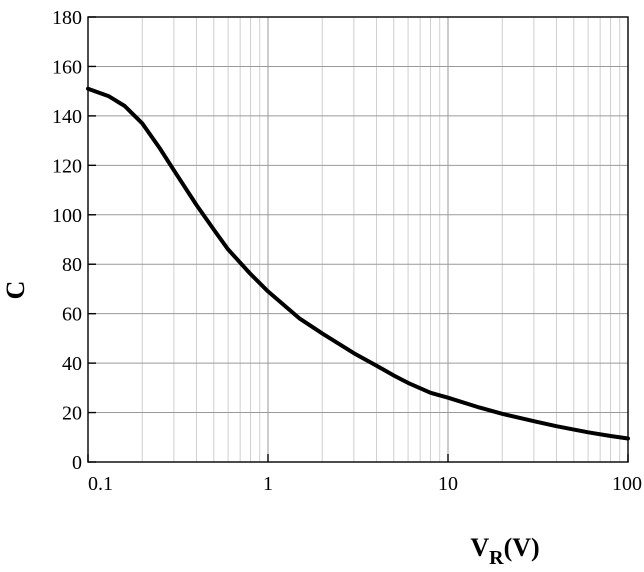 The image size is (644, 572). I want to click on y-tick-label: 40, so click(72, 364).